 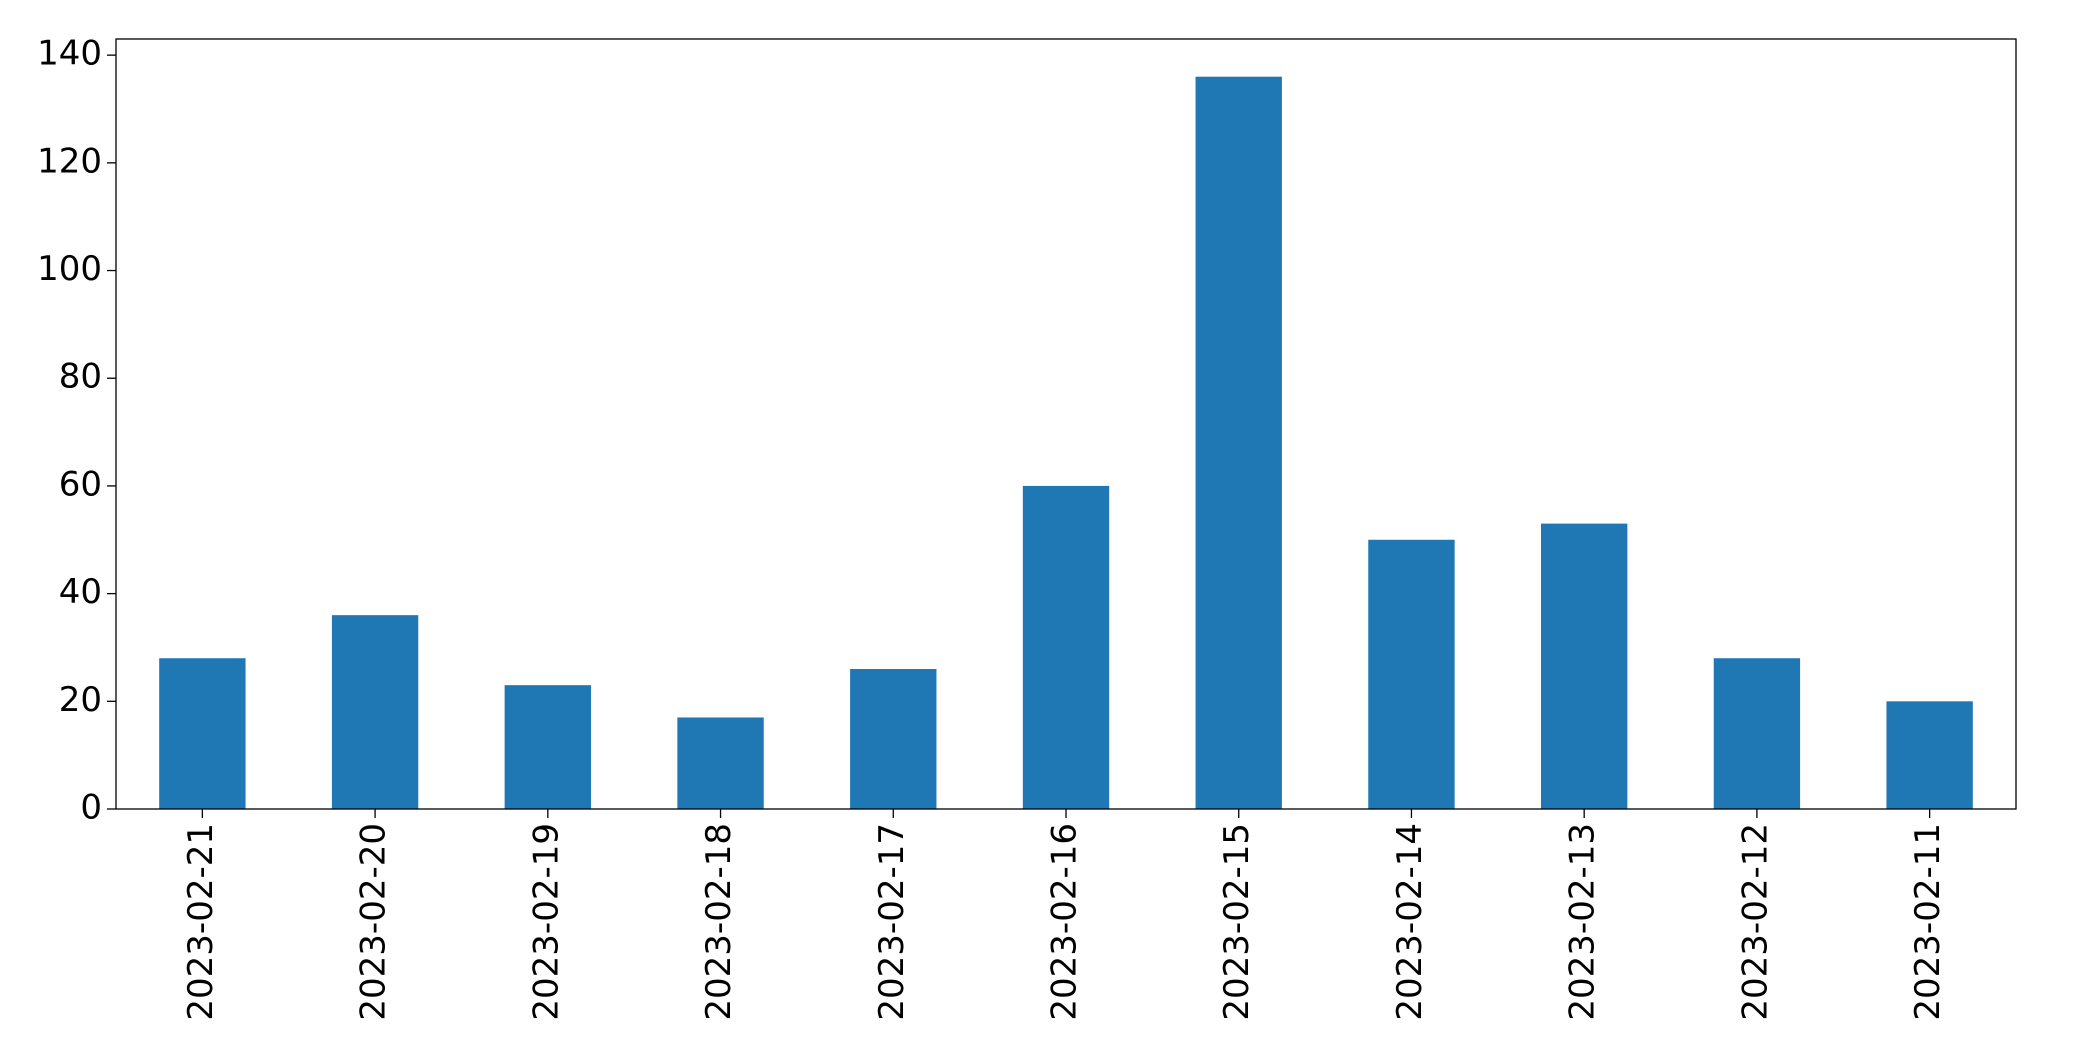 What do you see at coordinates (1583, 922) in the screenshot?
I see `x-tick-label: 2023-02-13` at bounding box center [1583, 922].